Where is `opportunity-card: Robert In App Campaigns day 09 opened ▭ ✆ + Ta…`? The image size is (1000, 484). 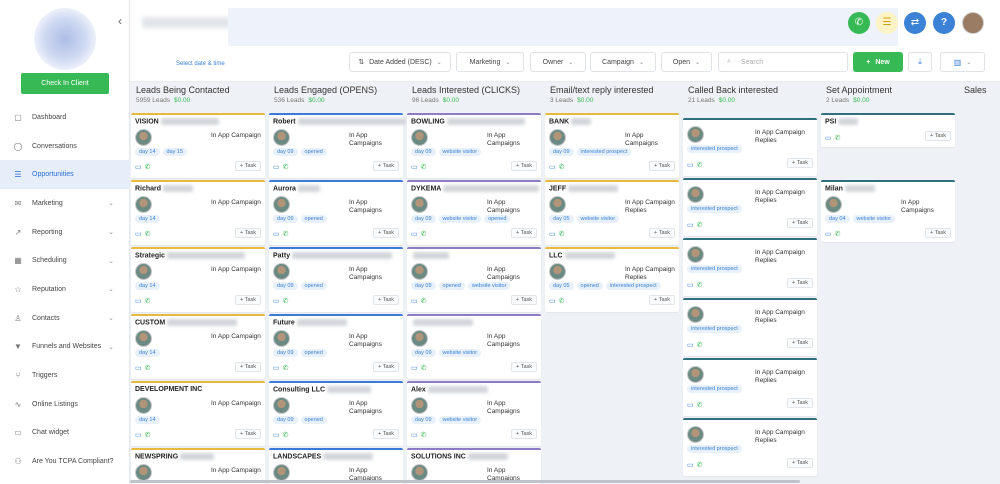
opportunity-card: Robert In App Campaigns day 09 opened ▭ ✆ + Ta… is located at coordinates (337, 145).